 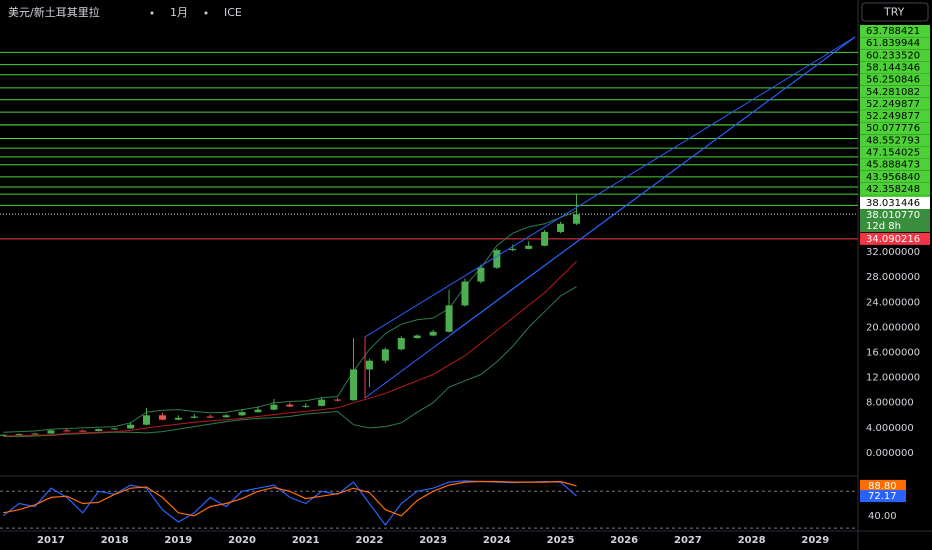 What do you see at coordinates (497, 540) in the screenshot?
I see `x-tick-label: 2024` at bounding box center [497, 540].